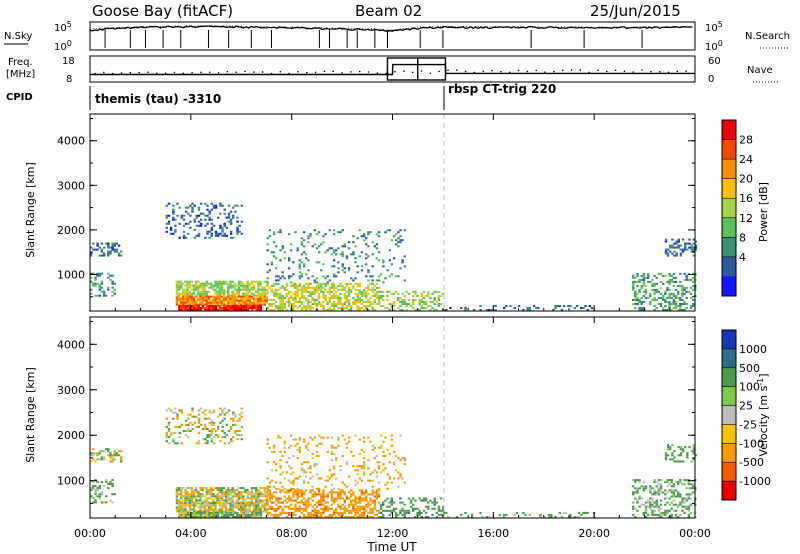 Image resolution: width=800 pixels, height=554 pixels. What do you see at coordinates (20, 74) in the screenshot?
I see `freq-unit-label: [MHz]` at bounding box center [20, 74].